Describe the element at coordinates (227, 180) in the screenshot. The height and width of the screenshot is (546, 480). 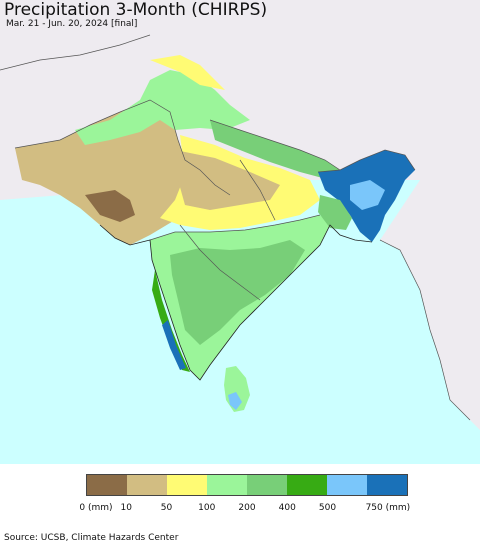
I see `region-north-india-tan` at that location.